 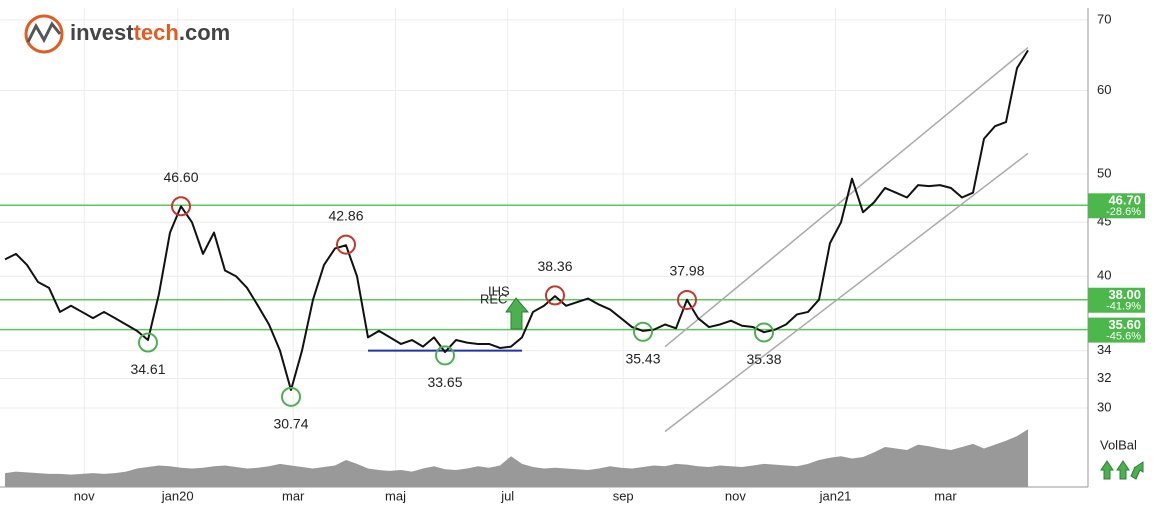 I want to click on volume-area, so click(x=516, y=458).